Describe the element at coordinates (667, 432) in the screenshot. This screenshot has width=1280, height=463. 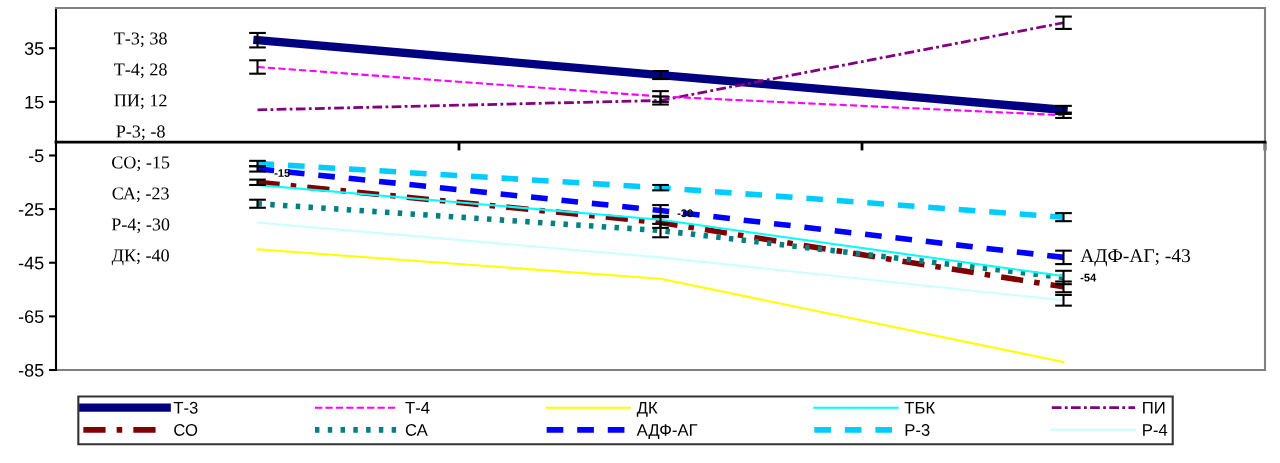
I see `legend-label: АДФ-АГ` at that location.